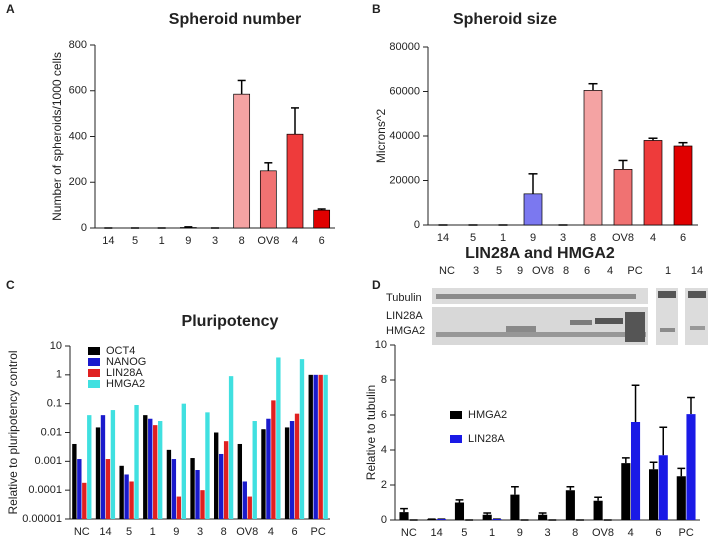  I want to click on blot-title: LIN28A and HMGA2, so click(540, 253).